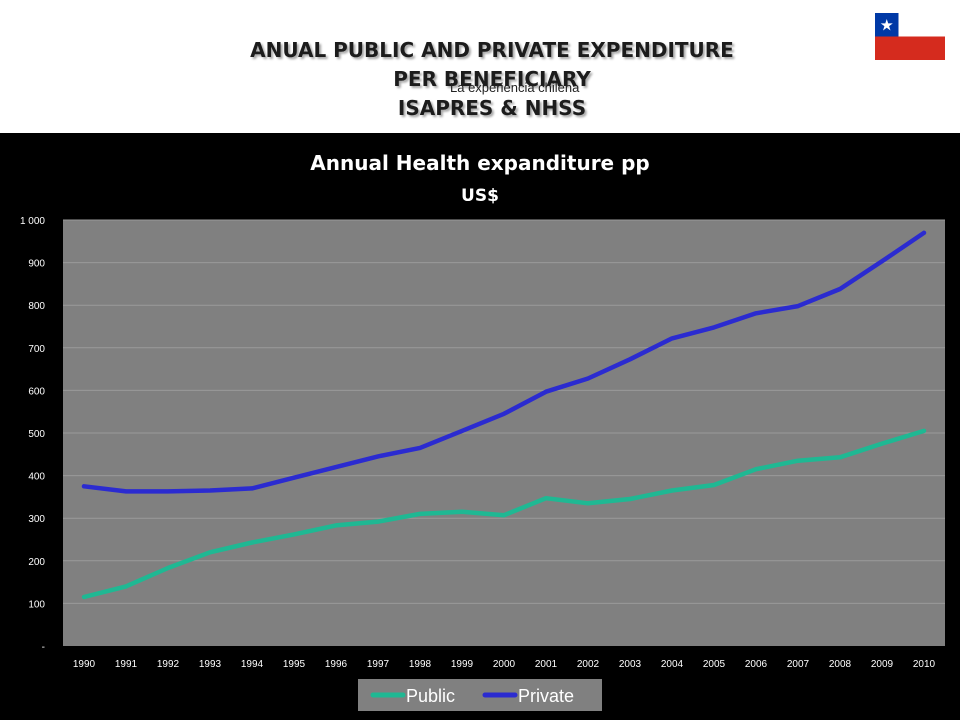 This screenshot has height=720, width=960. What do you see at coordinates (480, 196) in the screenshot?
I see `chart-subtitle: US$` at bounding box center [480, 196].